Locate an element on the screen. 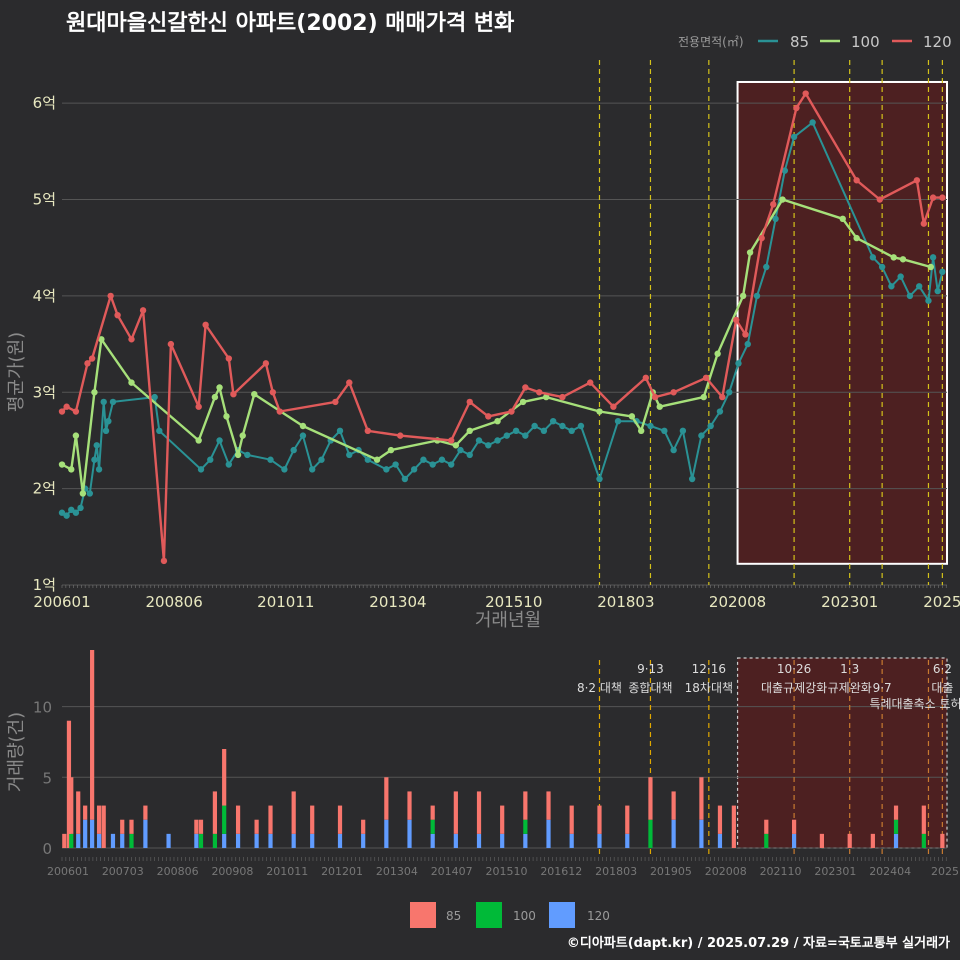 This screenshot has width=960, height=960. price-x-tick: 201011 is located at coordinates (285, 602).